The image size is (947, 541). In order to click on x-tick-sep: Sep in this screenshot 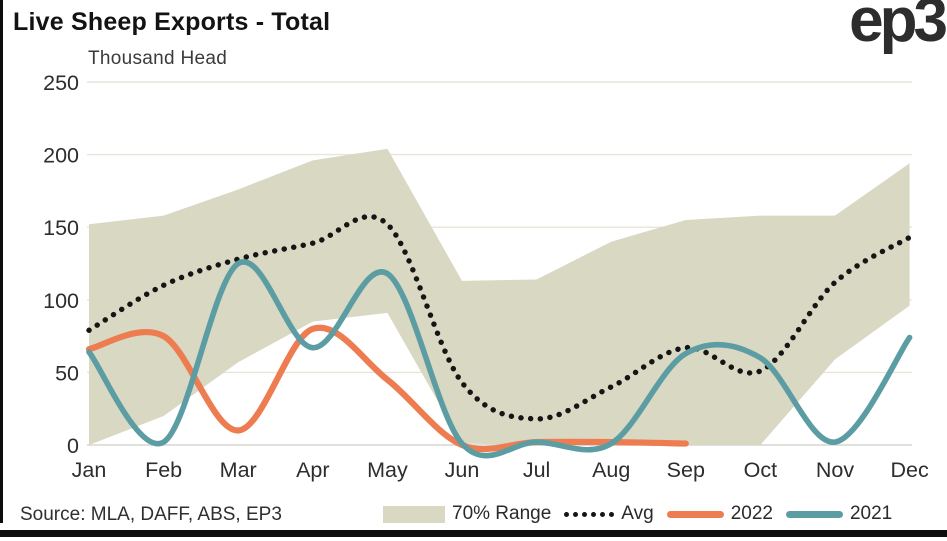, I will do `click(686, 470)`.